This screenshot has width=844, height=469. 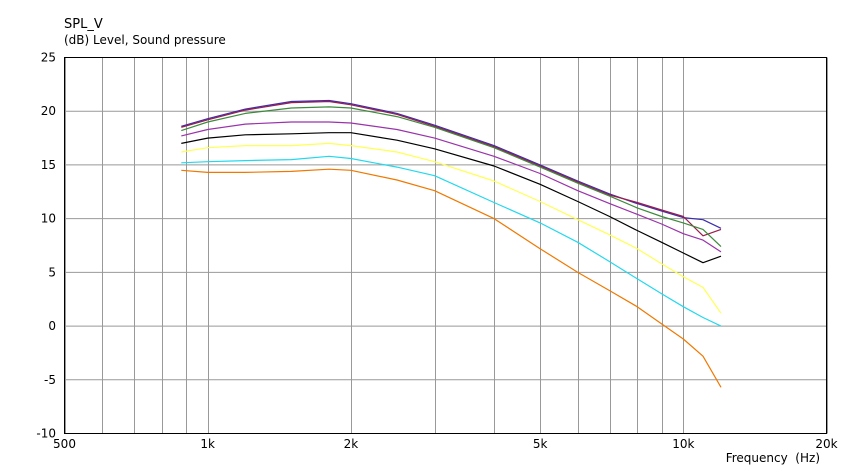 I want to click on y-tick-labels: 25 20 15 10 5 0 -5 -10, so click(x=46, y=246).